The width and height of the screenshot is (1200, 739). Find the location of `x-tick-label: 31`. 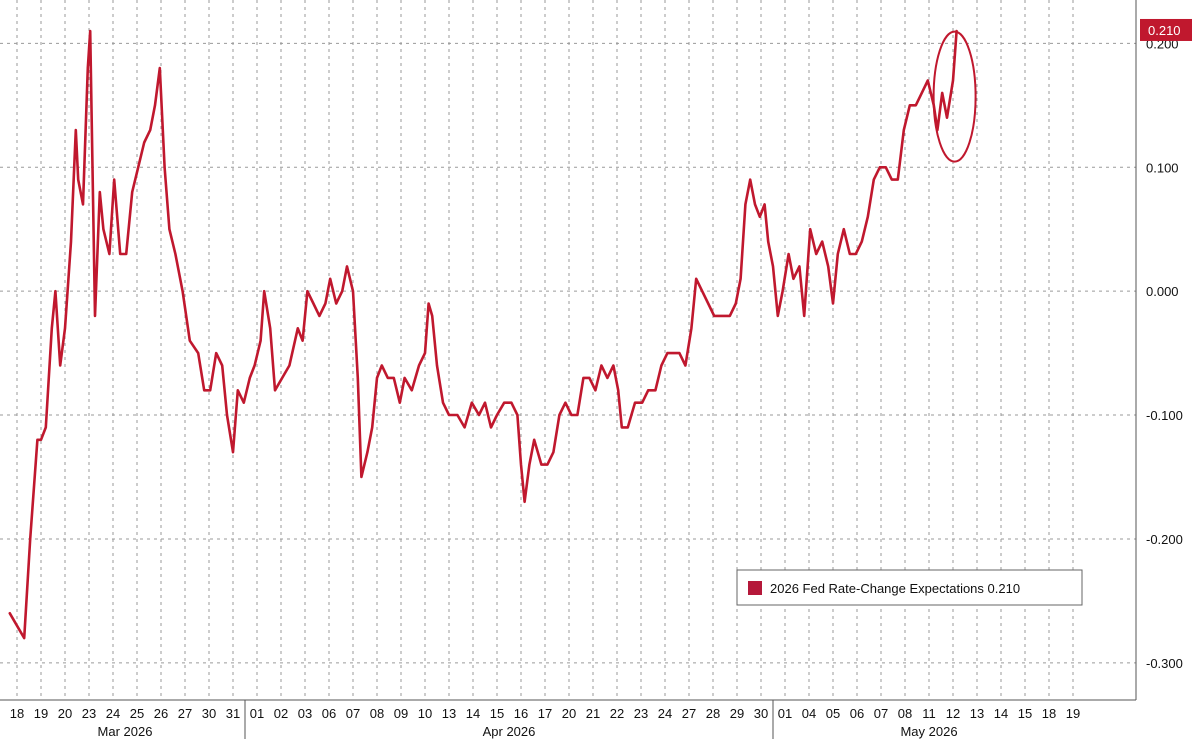

x-tick-label: 31 is located at coordinates (233, 713).